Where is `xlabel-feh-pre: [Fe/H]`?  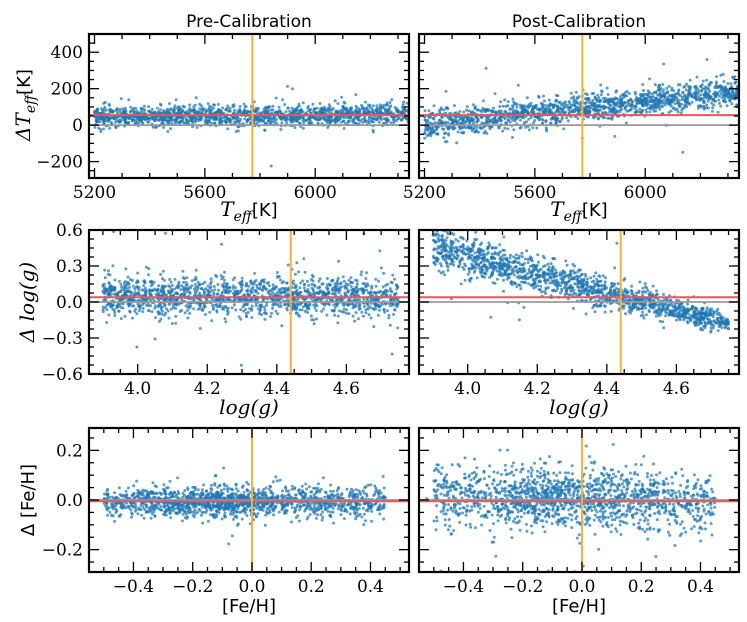
xlabel-feh-pre: [Fe/H] is located at coordinates (249, 606).